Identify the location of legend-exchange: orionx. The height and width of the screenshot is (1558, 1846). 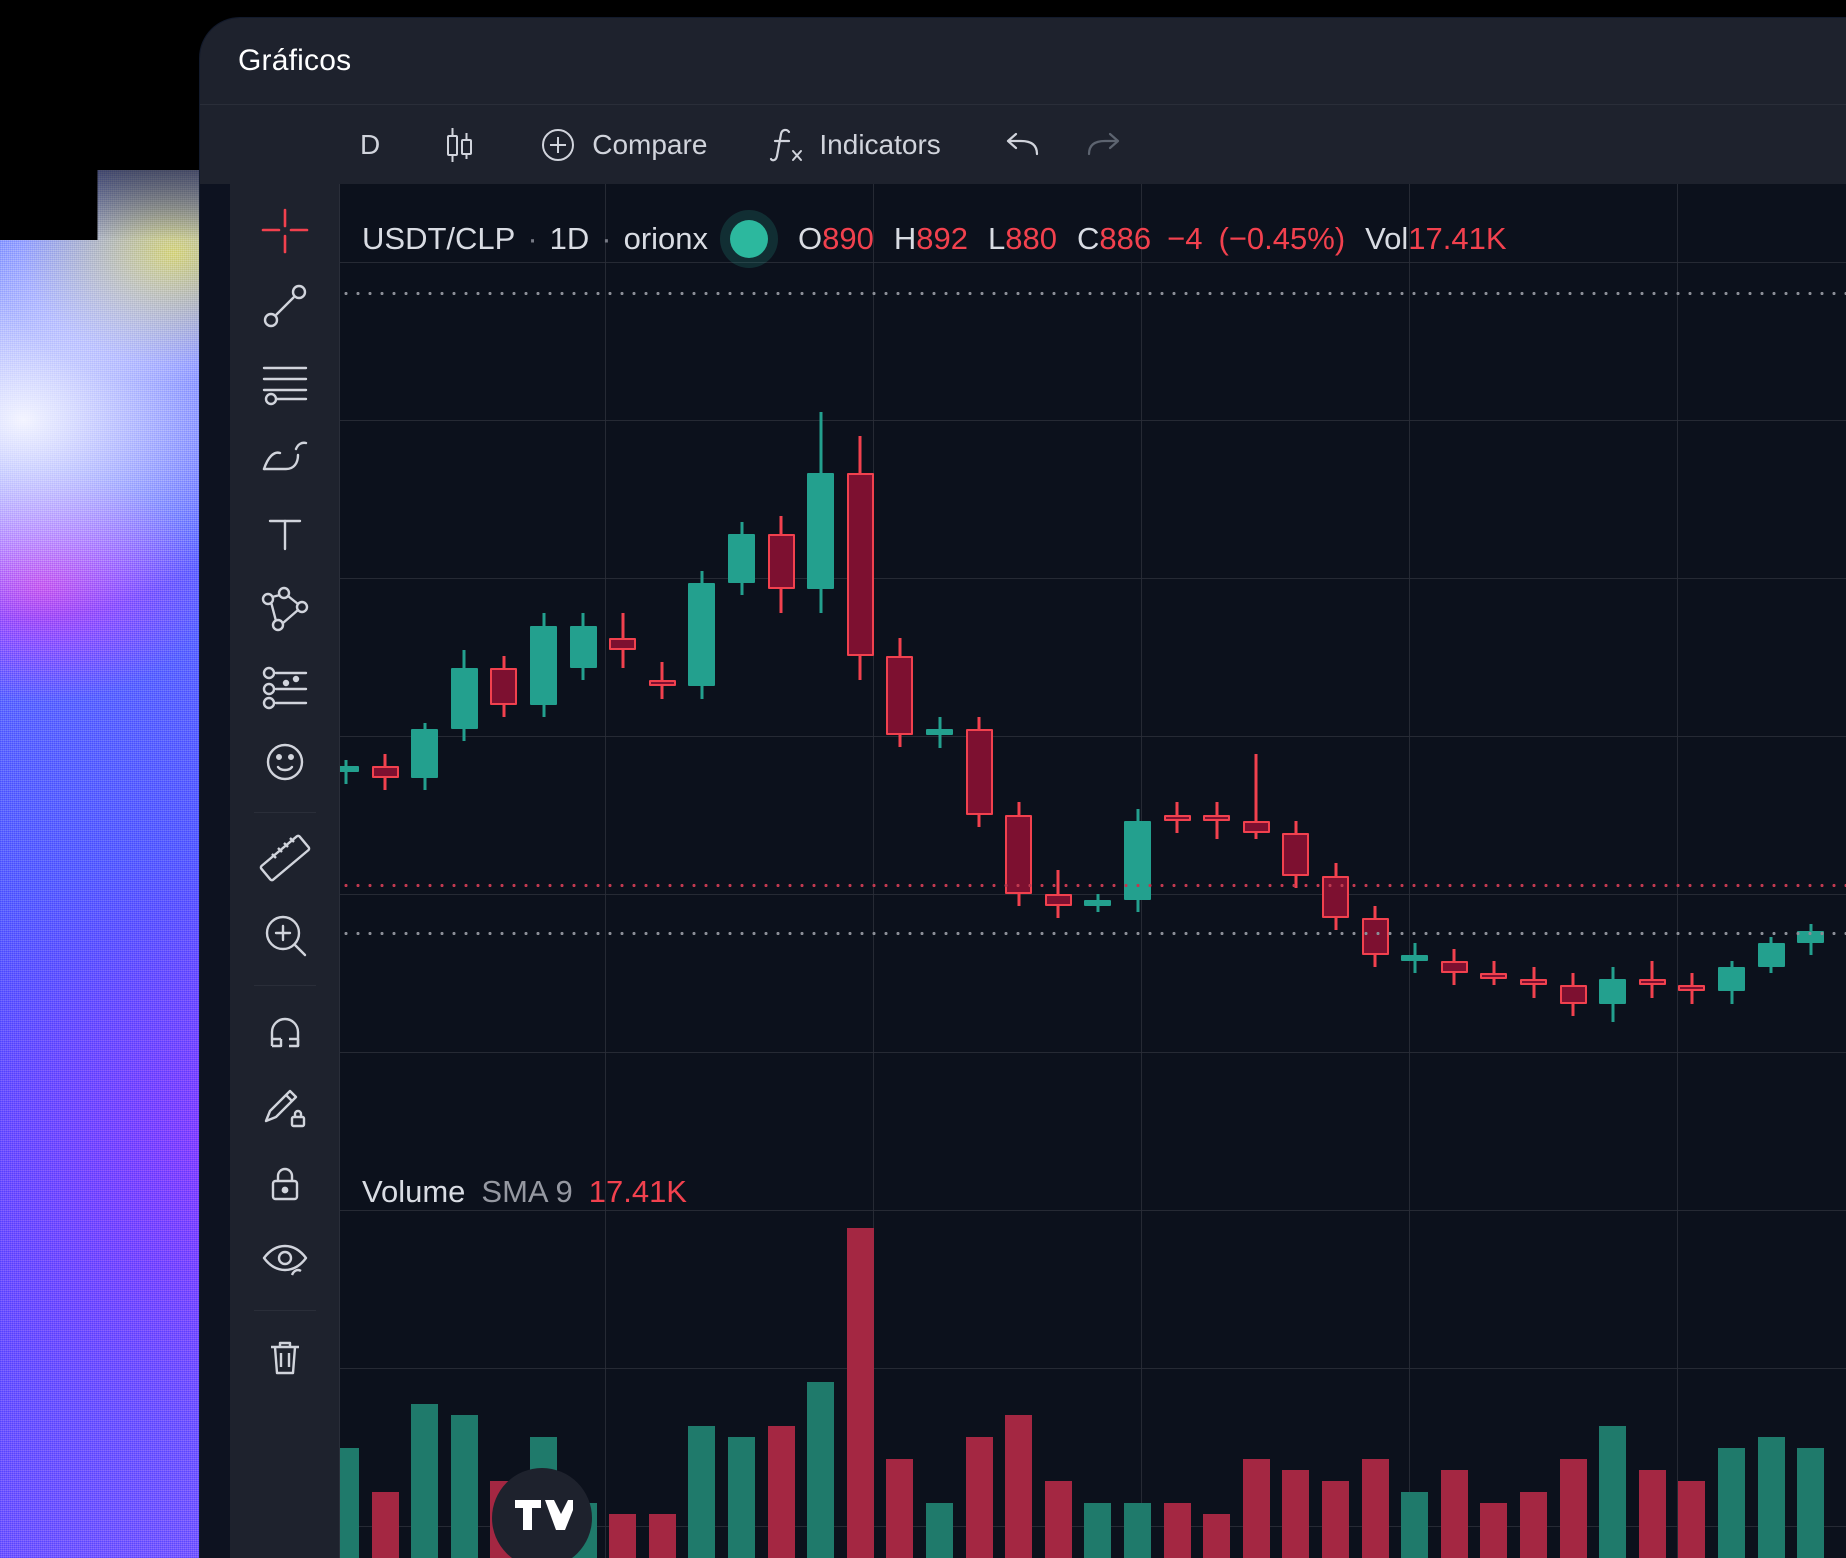
(666, 238).